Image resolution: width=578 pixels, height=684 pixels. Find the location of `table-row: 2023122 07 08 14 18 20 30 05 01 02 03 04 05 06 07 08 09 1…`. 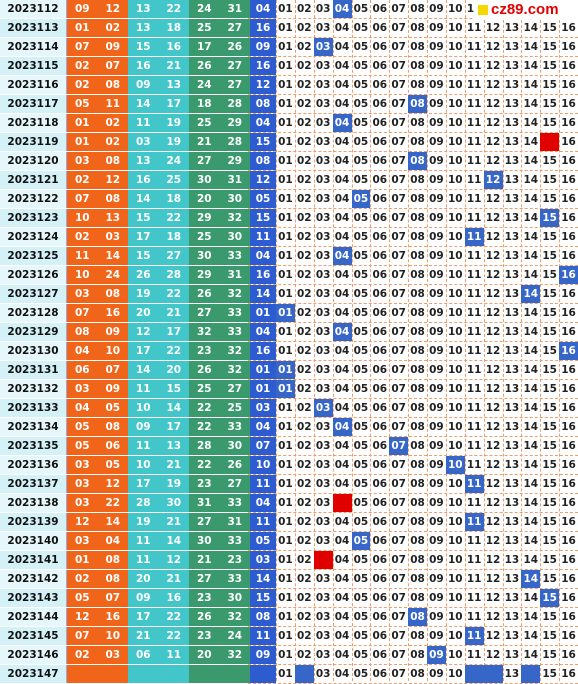

table-row: 2023122 07 08 14 18 20 30 05 01 02 03 04 05 06 07 08 09 1… is located at coordinates (289, 199).